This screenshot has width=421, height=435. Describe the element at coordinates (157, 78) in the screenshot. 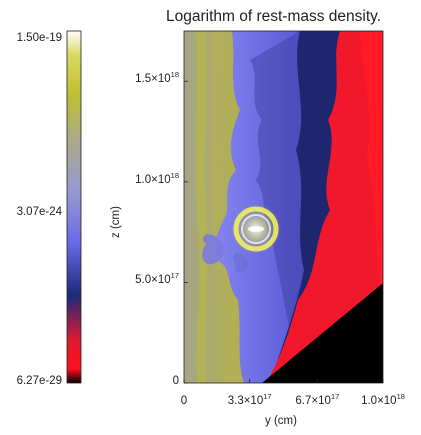

I see `y-tick-label: 1.5×10¹⁸` at that location.